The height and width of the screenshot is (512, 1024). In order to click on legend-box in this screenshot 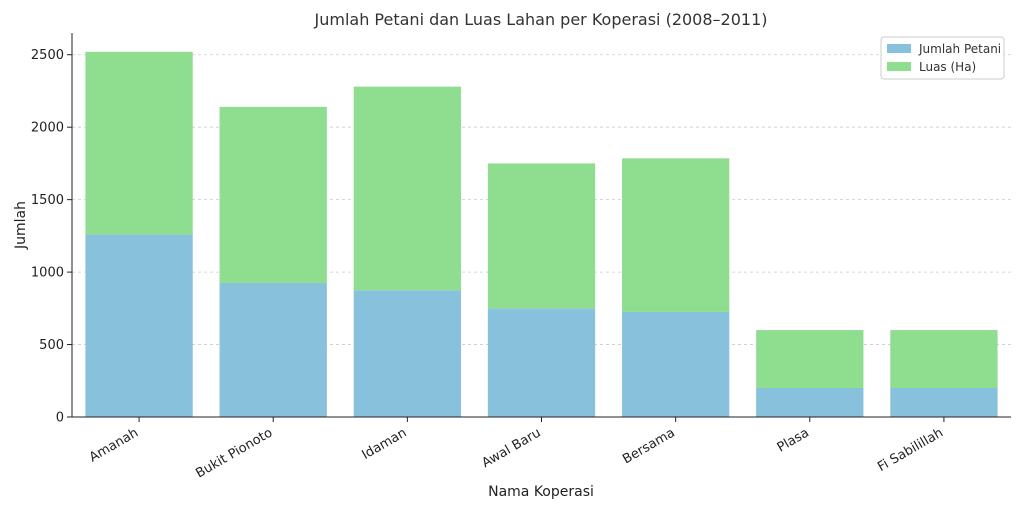, I will do `click(942, 58)`.